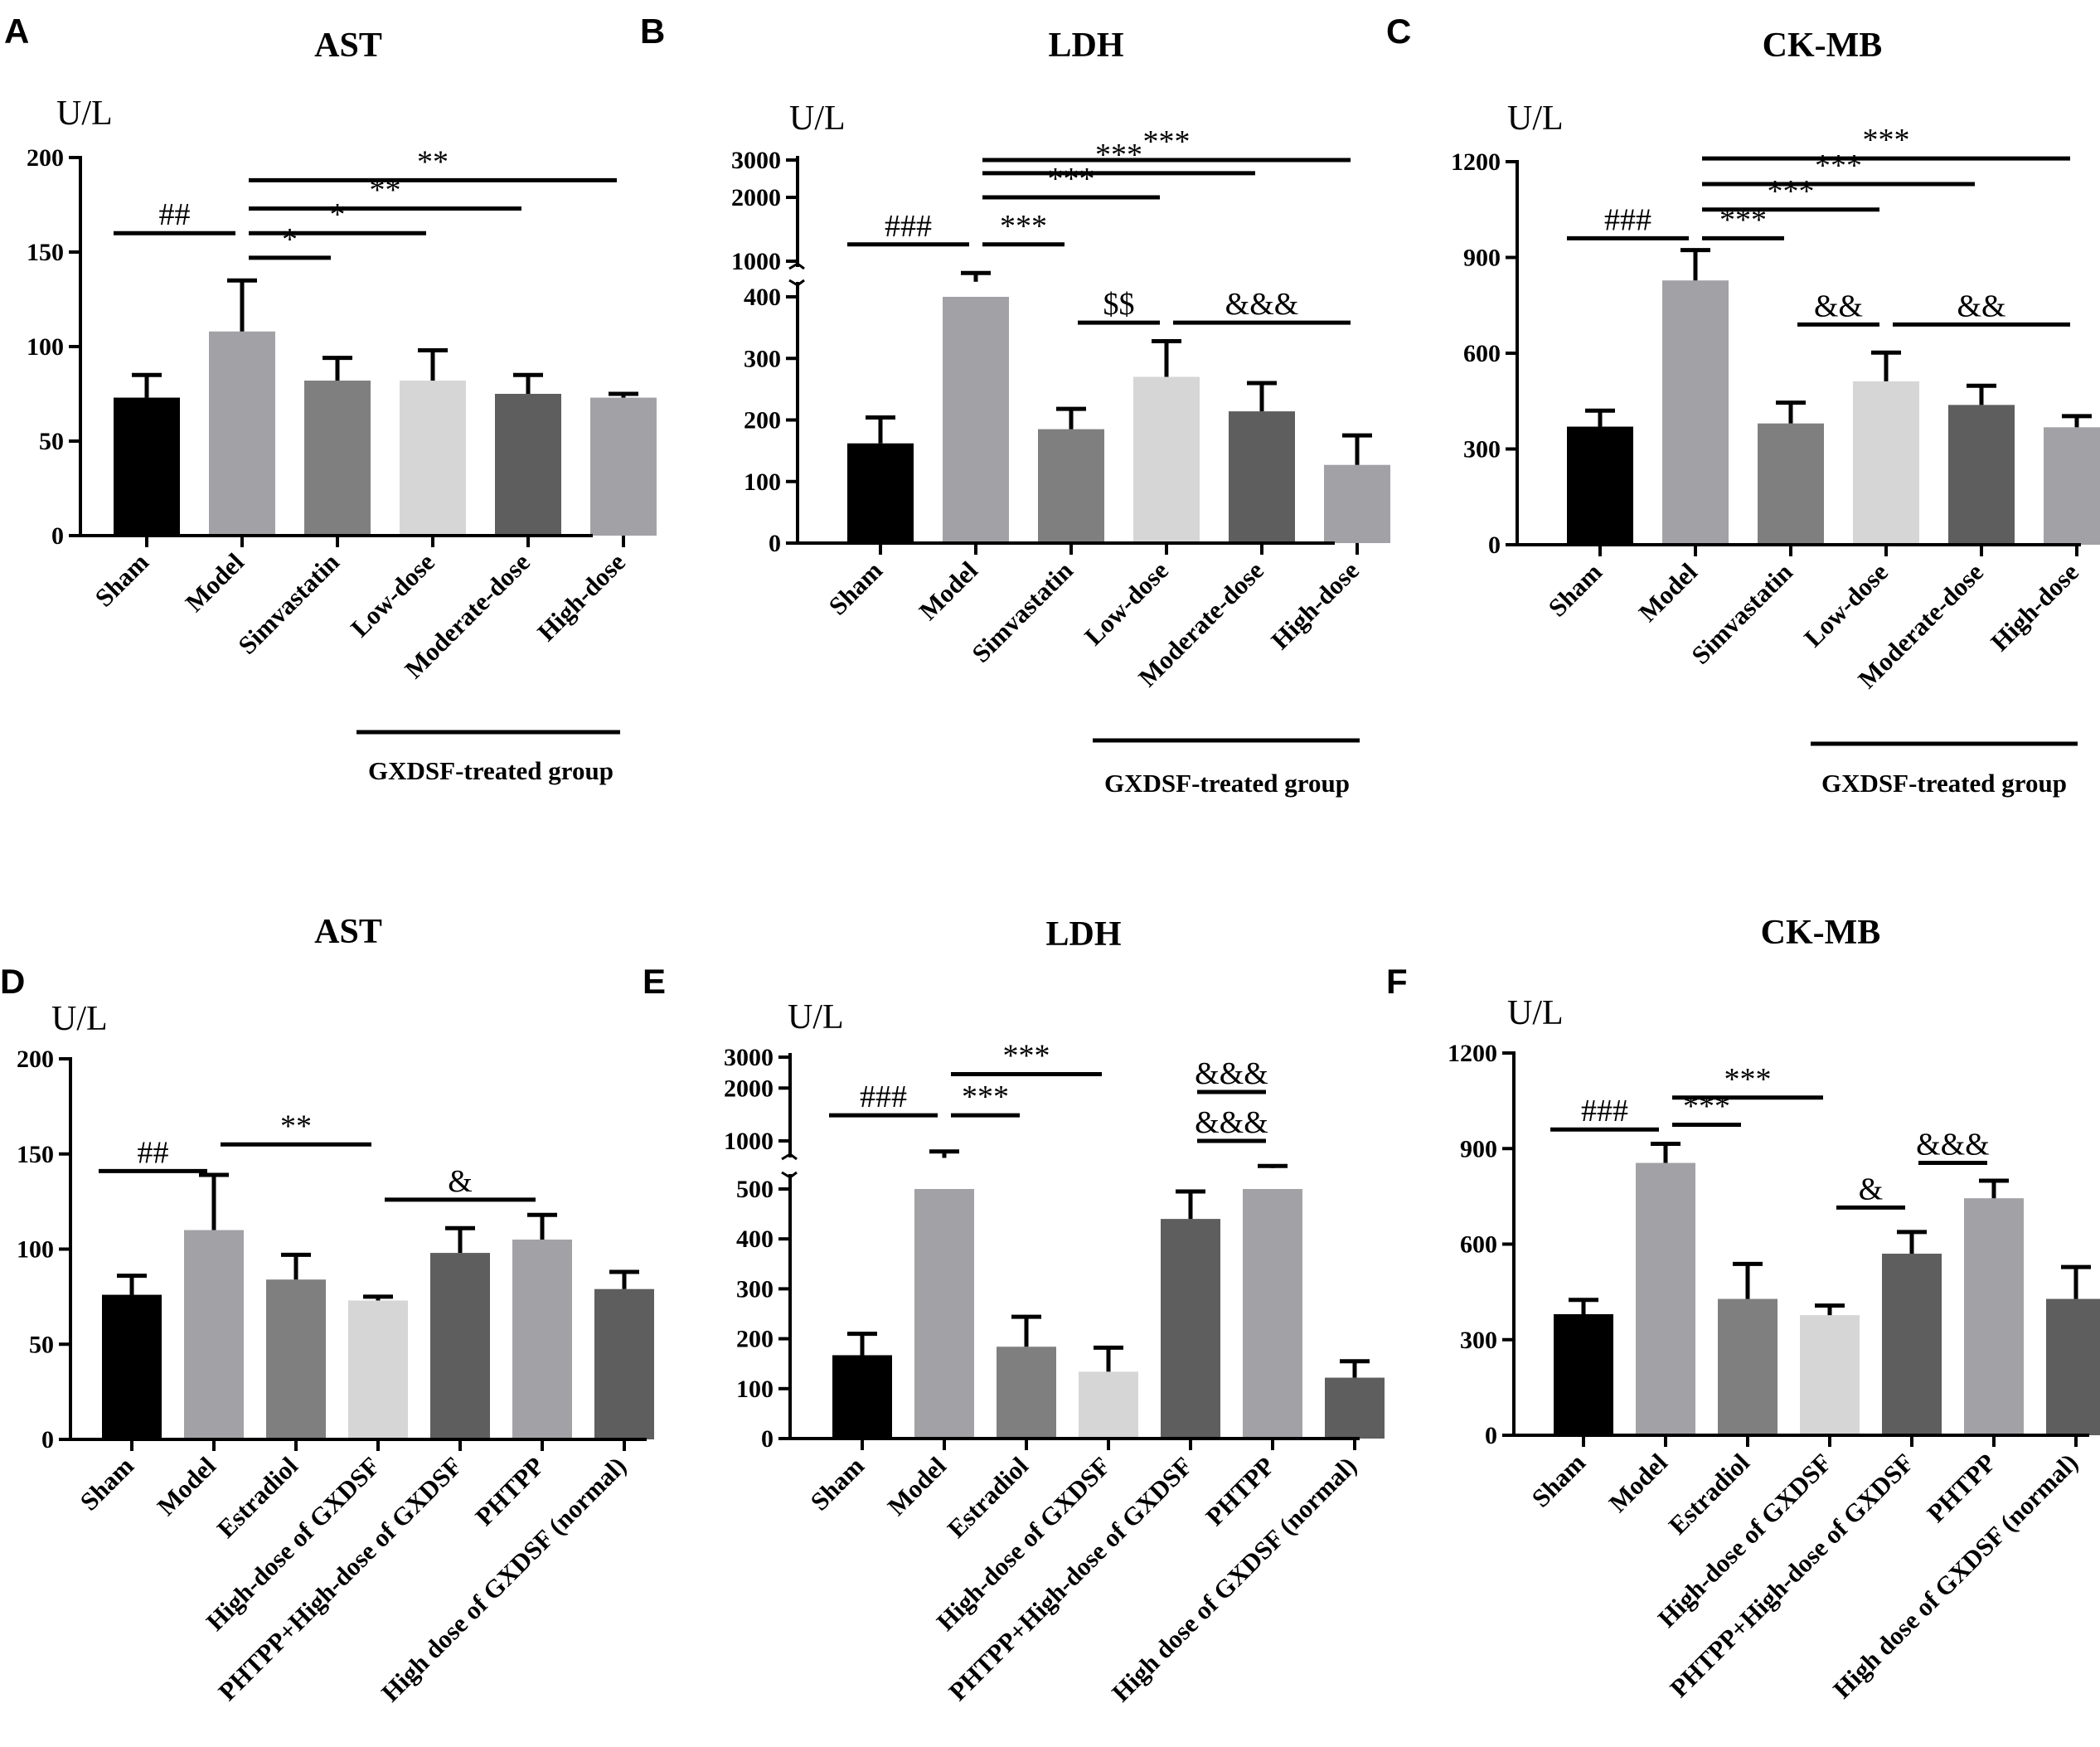 This screenshot has width=2100, height=1747. I want to click on significance-label: **, so click(296, 1126).